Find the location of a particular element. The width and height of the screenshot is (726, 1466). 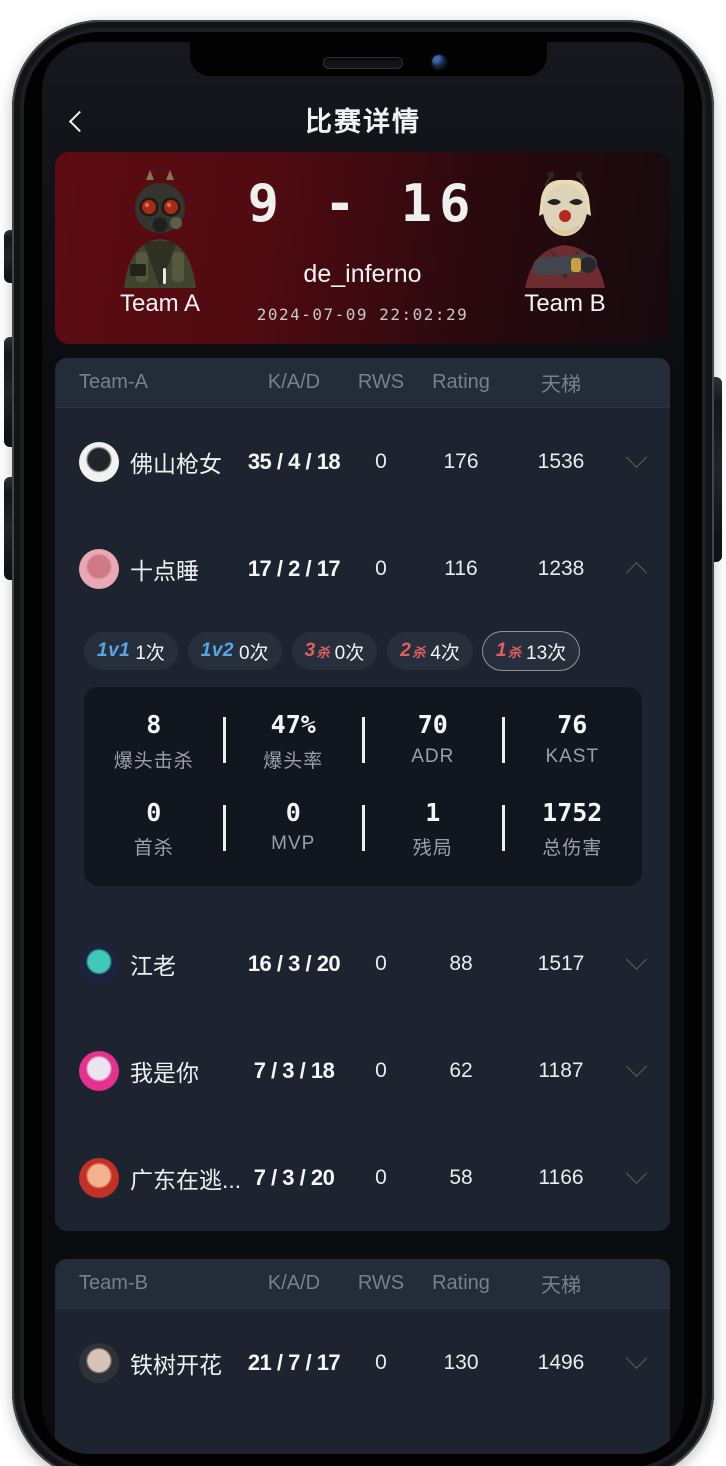

player-name: 十点睡 is located at coordinates (164, 570).